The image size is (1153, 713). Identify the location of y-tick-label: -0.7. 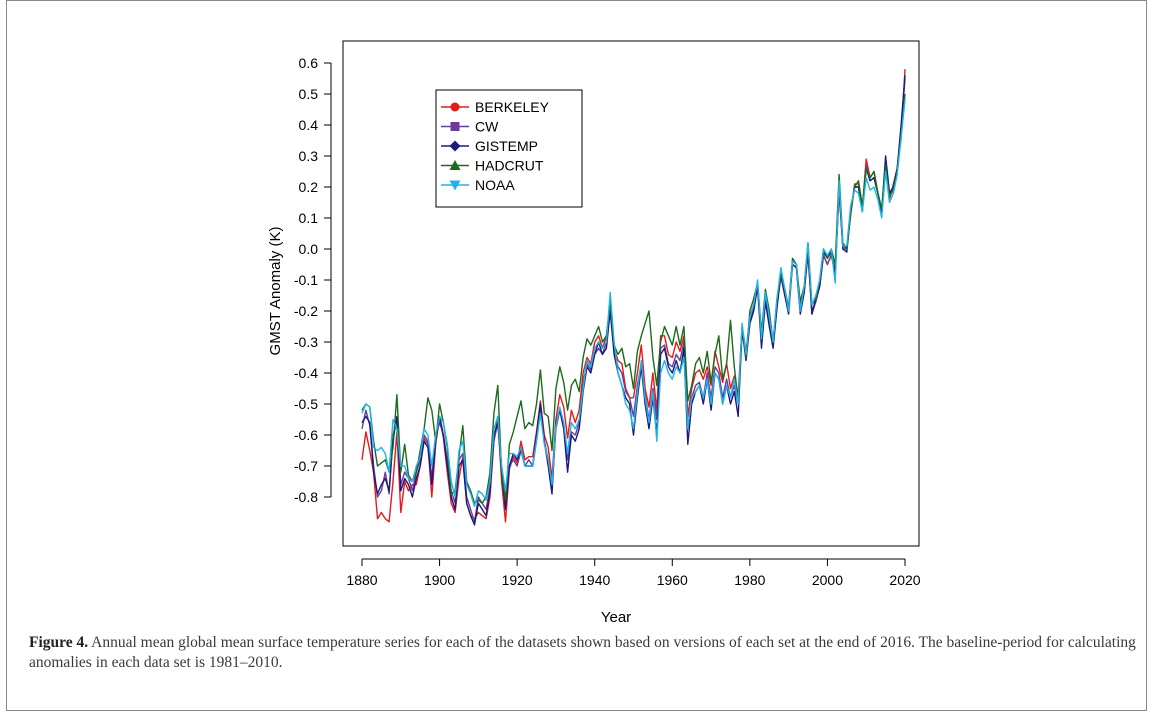
(306, 466).